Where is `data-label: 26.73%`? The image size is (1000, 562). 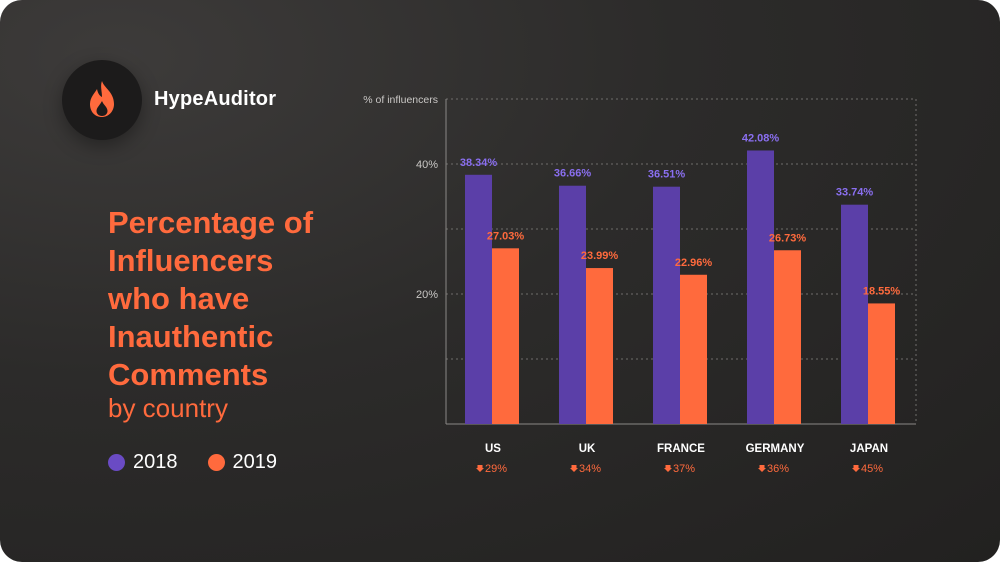 data-label: 26.73% is located at coordinates (788, 238).